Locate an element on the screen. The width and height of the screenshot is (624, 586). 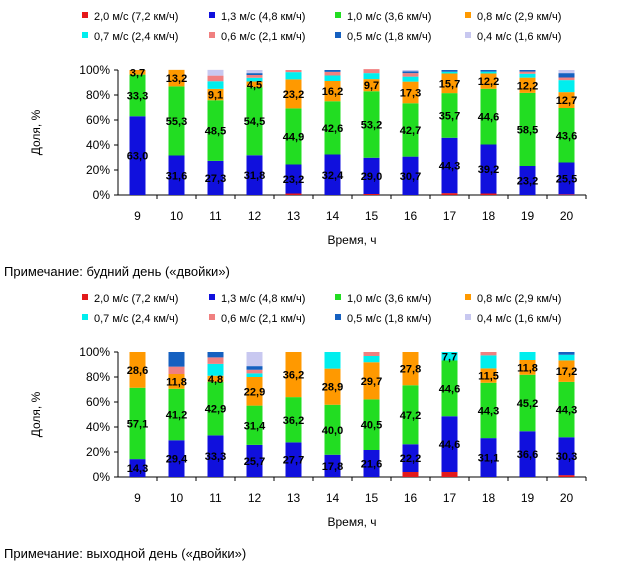
chart2-bar-11-s2 is located at coordinates (215, 456).